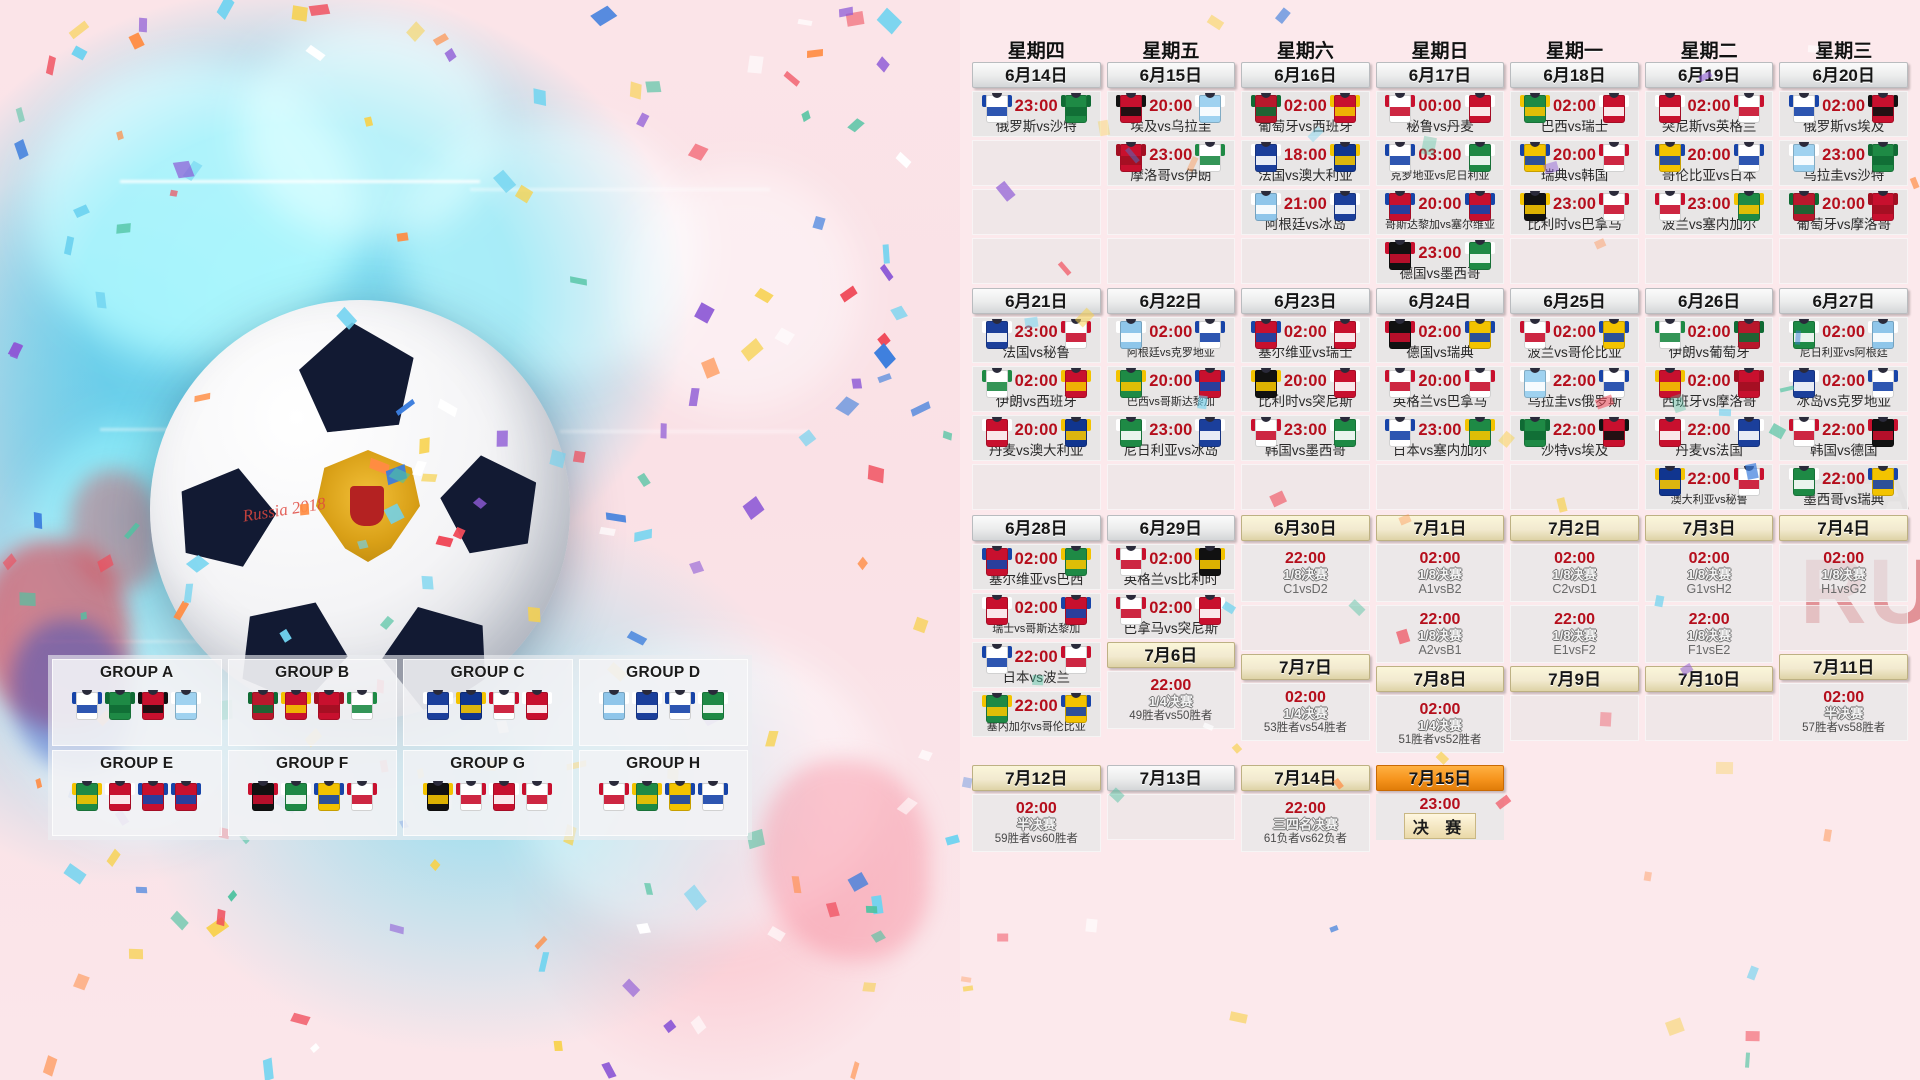 The width and height of the screenshot is (1920, 1080). I want to click on date-header: 7月8日, so click(1440, 679).